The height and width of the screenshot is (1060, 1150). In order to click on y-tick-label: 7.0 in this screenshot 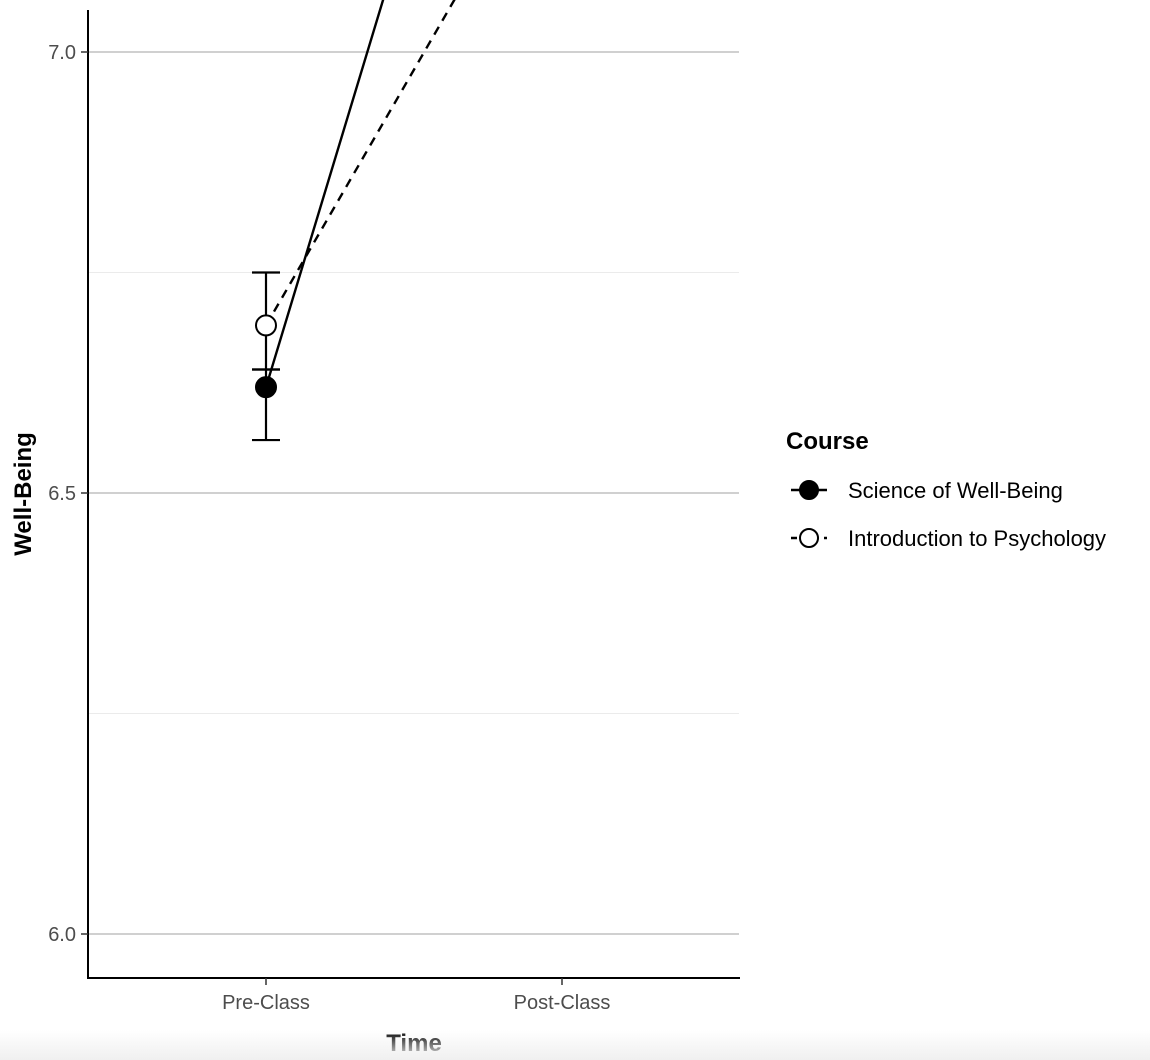, I will do `click(62, 53)`.